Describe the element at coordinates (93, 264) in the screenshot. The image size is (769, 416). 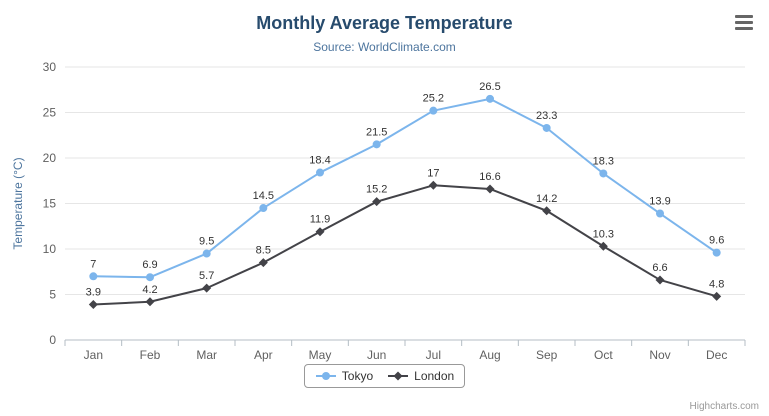
I see `tokyo-data-label: 7` at that location.